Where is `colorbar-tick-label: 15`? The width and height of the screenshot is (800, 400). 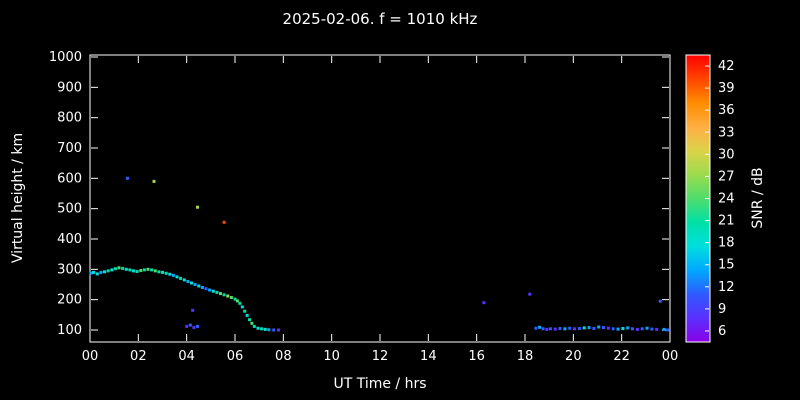
colorbar-tick-label: 15 is located at coordinates (726, 265).